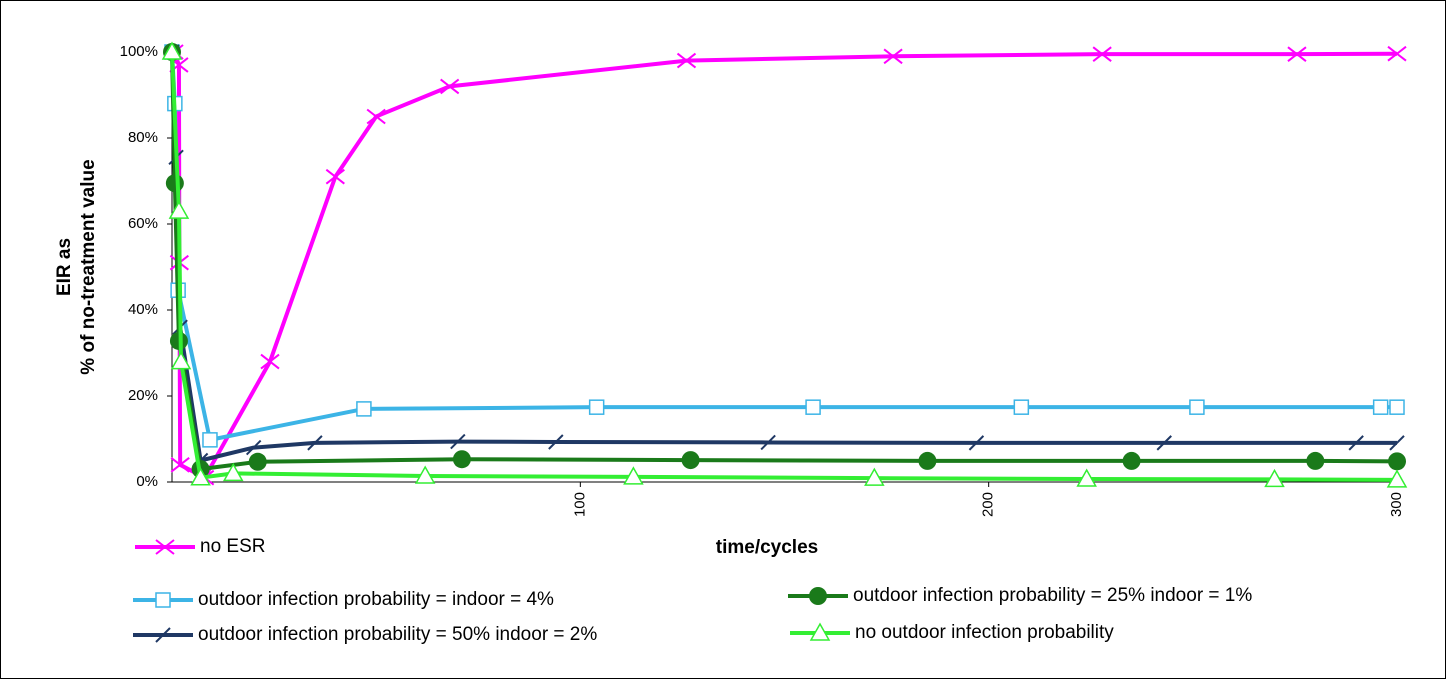  I want to click on y-tick-label: 20%, so click(143, 395).